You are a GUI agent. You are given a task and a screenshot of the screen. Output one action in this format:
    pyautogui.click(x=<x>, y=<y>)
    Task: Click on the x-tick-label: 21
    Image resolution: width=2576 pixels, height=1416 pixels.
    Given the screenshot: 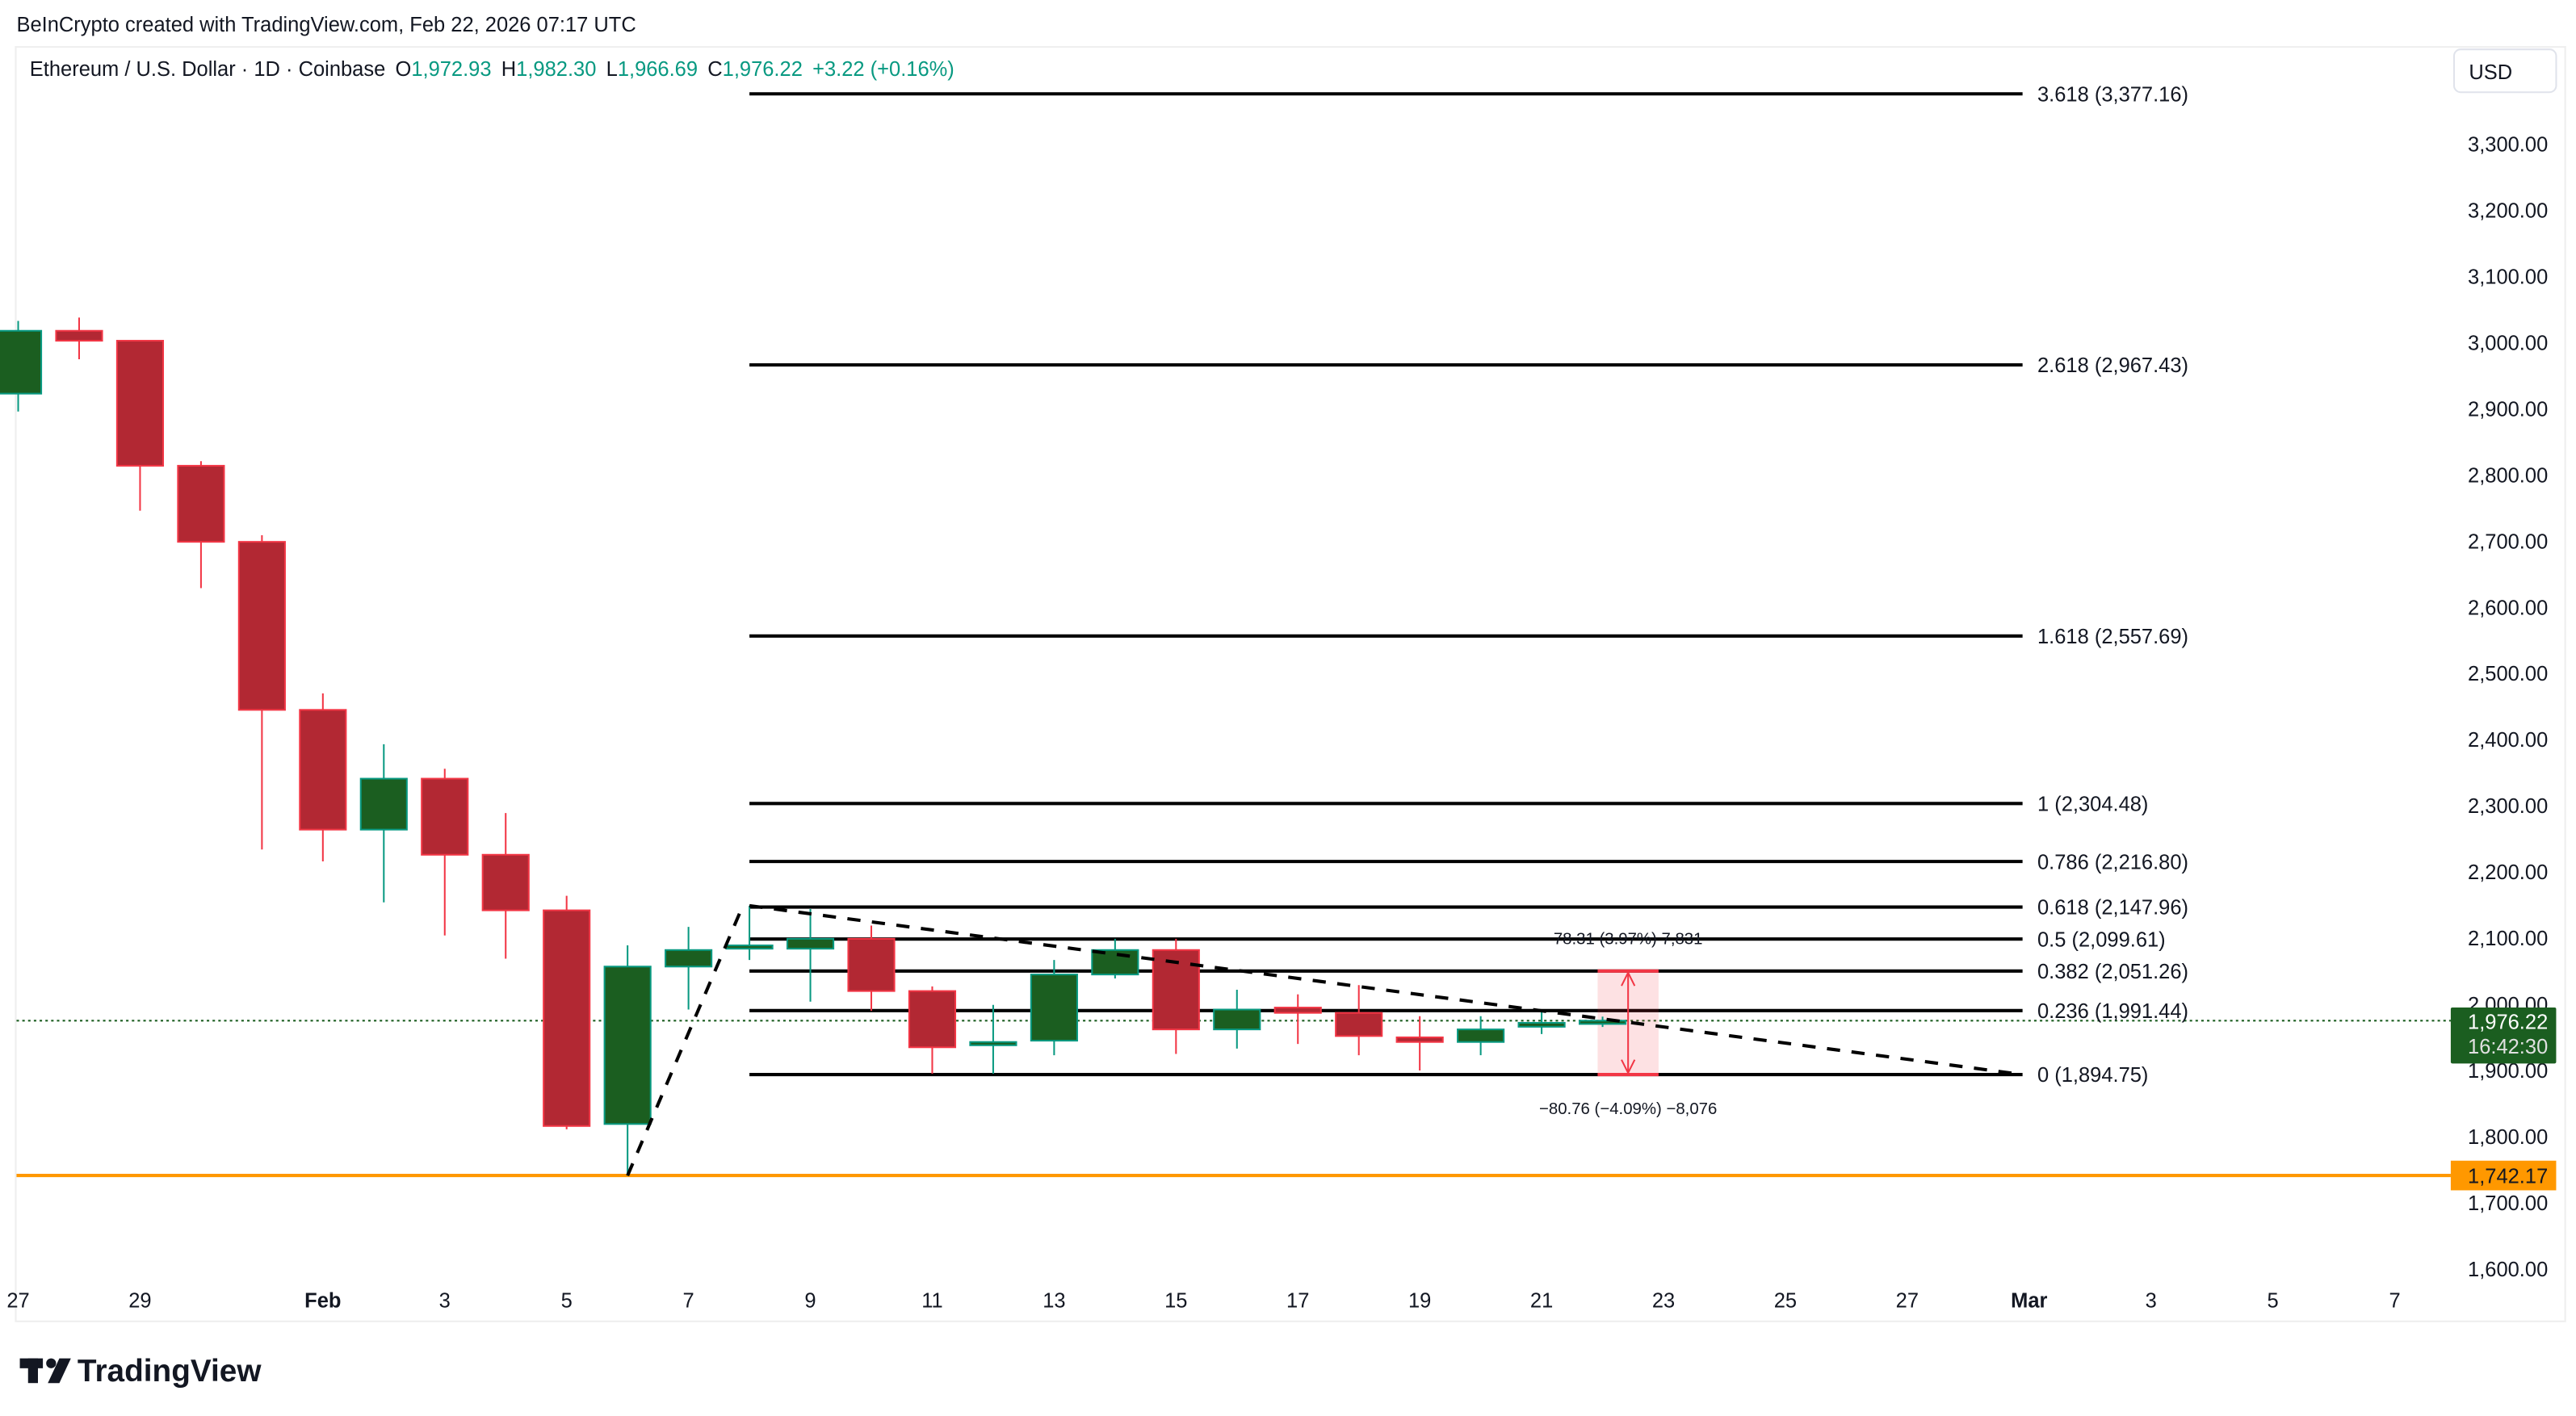 What is the action you would take?
    pyautogui.click(x=1541, y=1300)
    